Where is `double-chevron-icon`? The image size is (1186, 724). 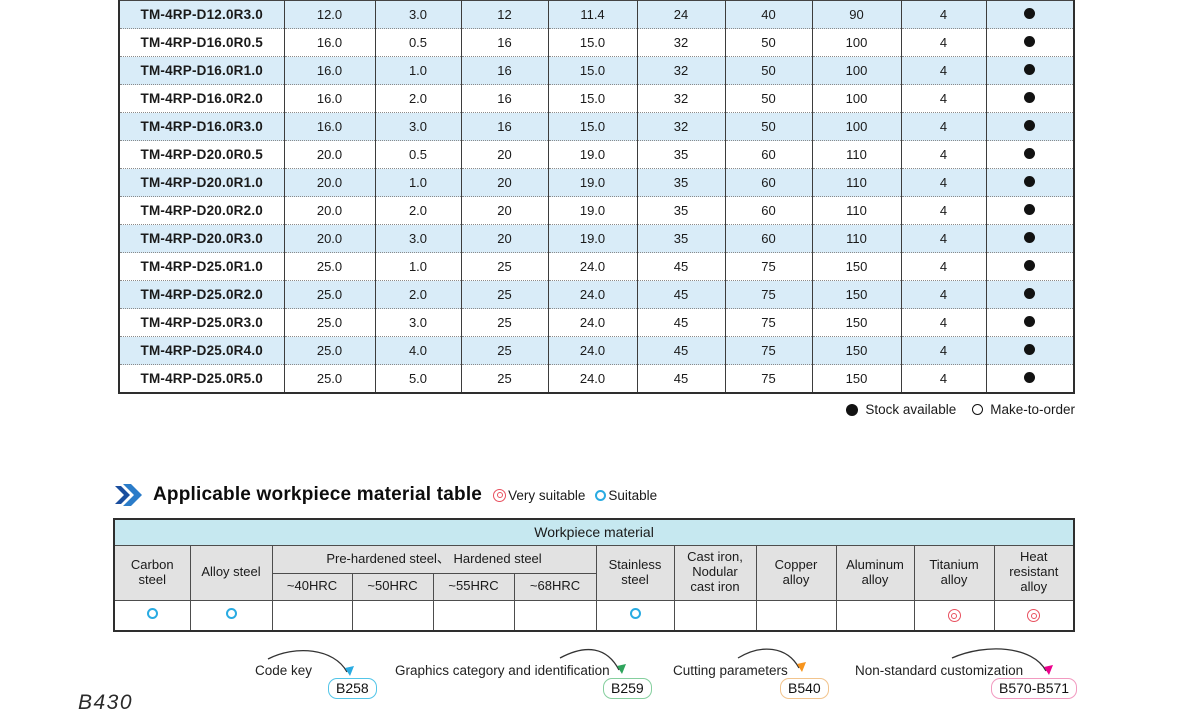
double-chevron-icon is located at coordinates (129, 495).